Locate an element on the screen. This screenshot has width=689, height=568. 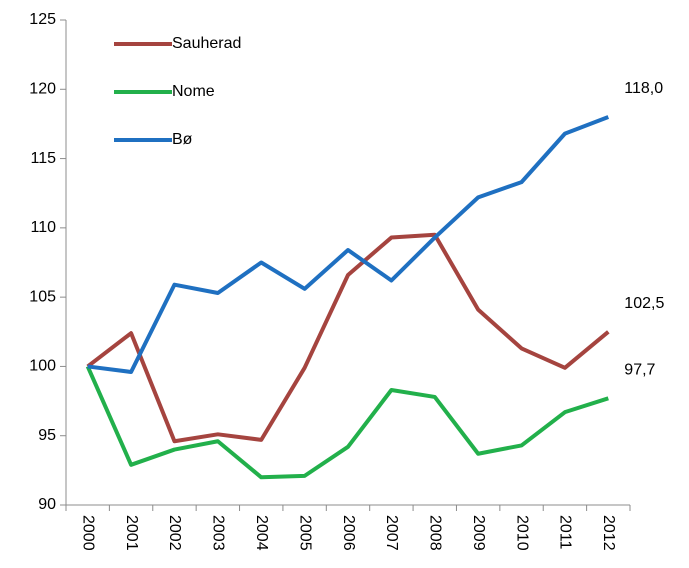
value-label: 118,0 is located at coordinates (643, 88).